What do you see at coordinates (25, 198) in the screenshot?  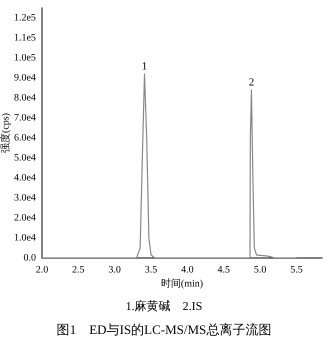 I see `y-tick-label: 3.0e4` at bounding box center [25, 198].